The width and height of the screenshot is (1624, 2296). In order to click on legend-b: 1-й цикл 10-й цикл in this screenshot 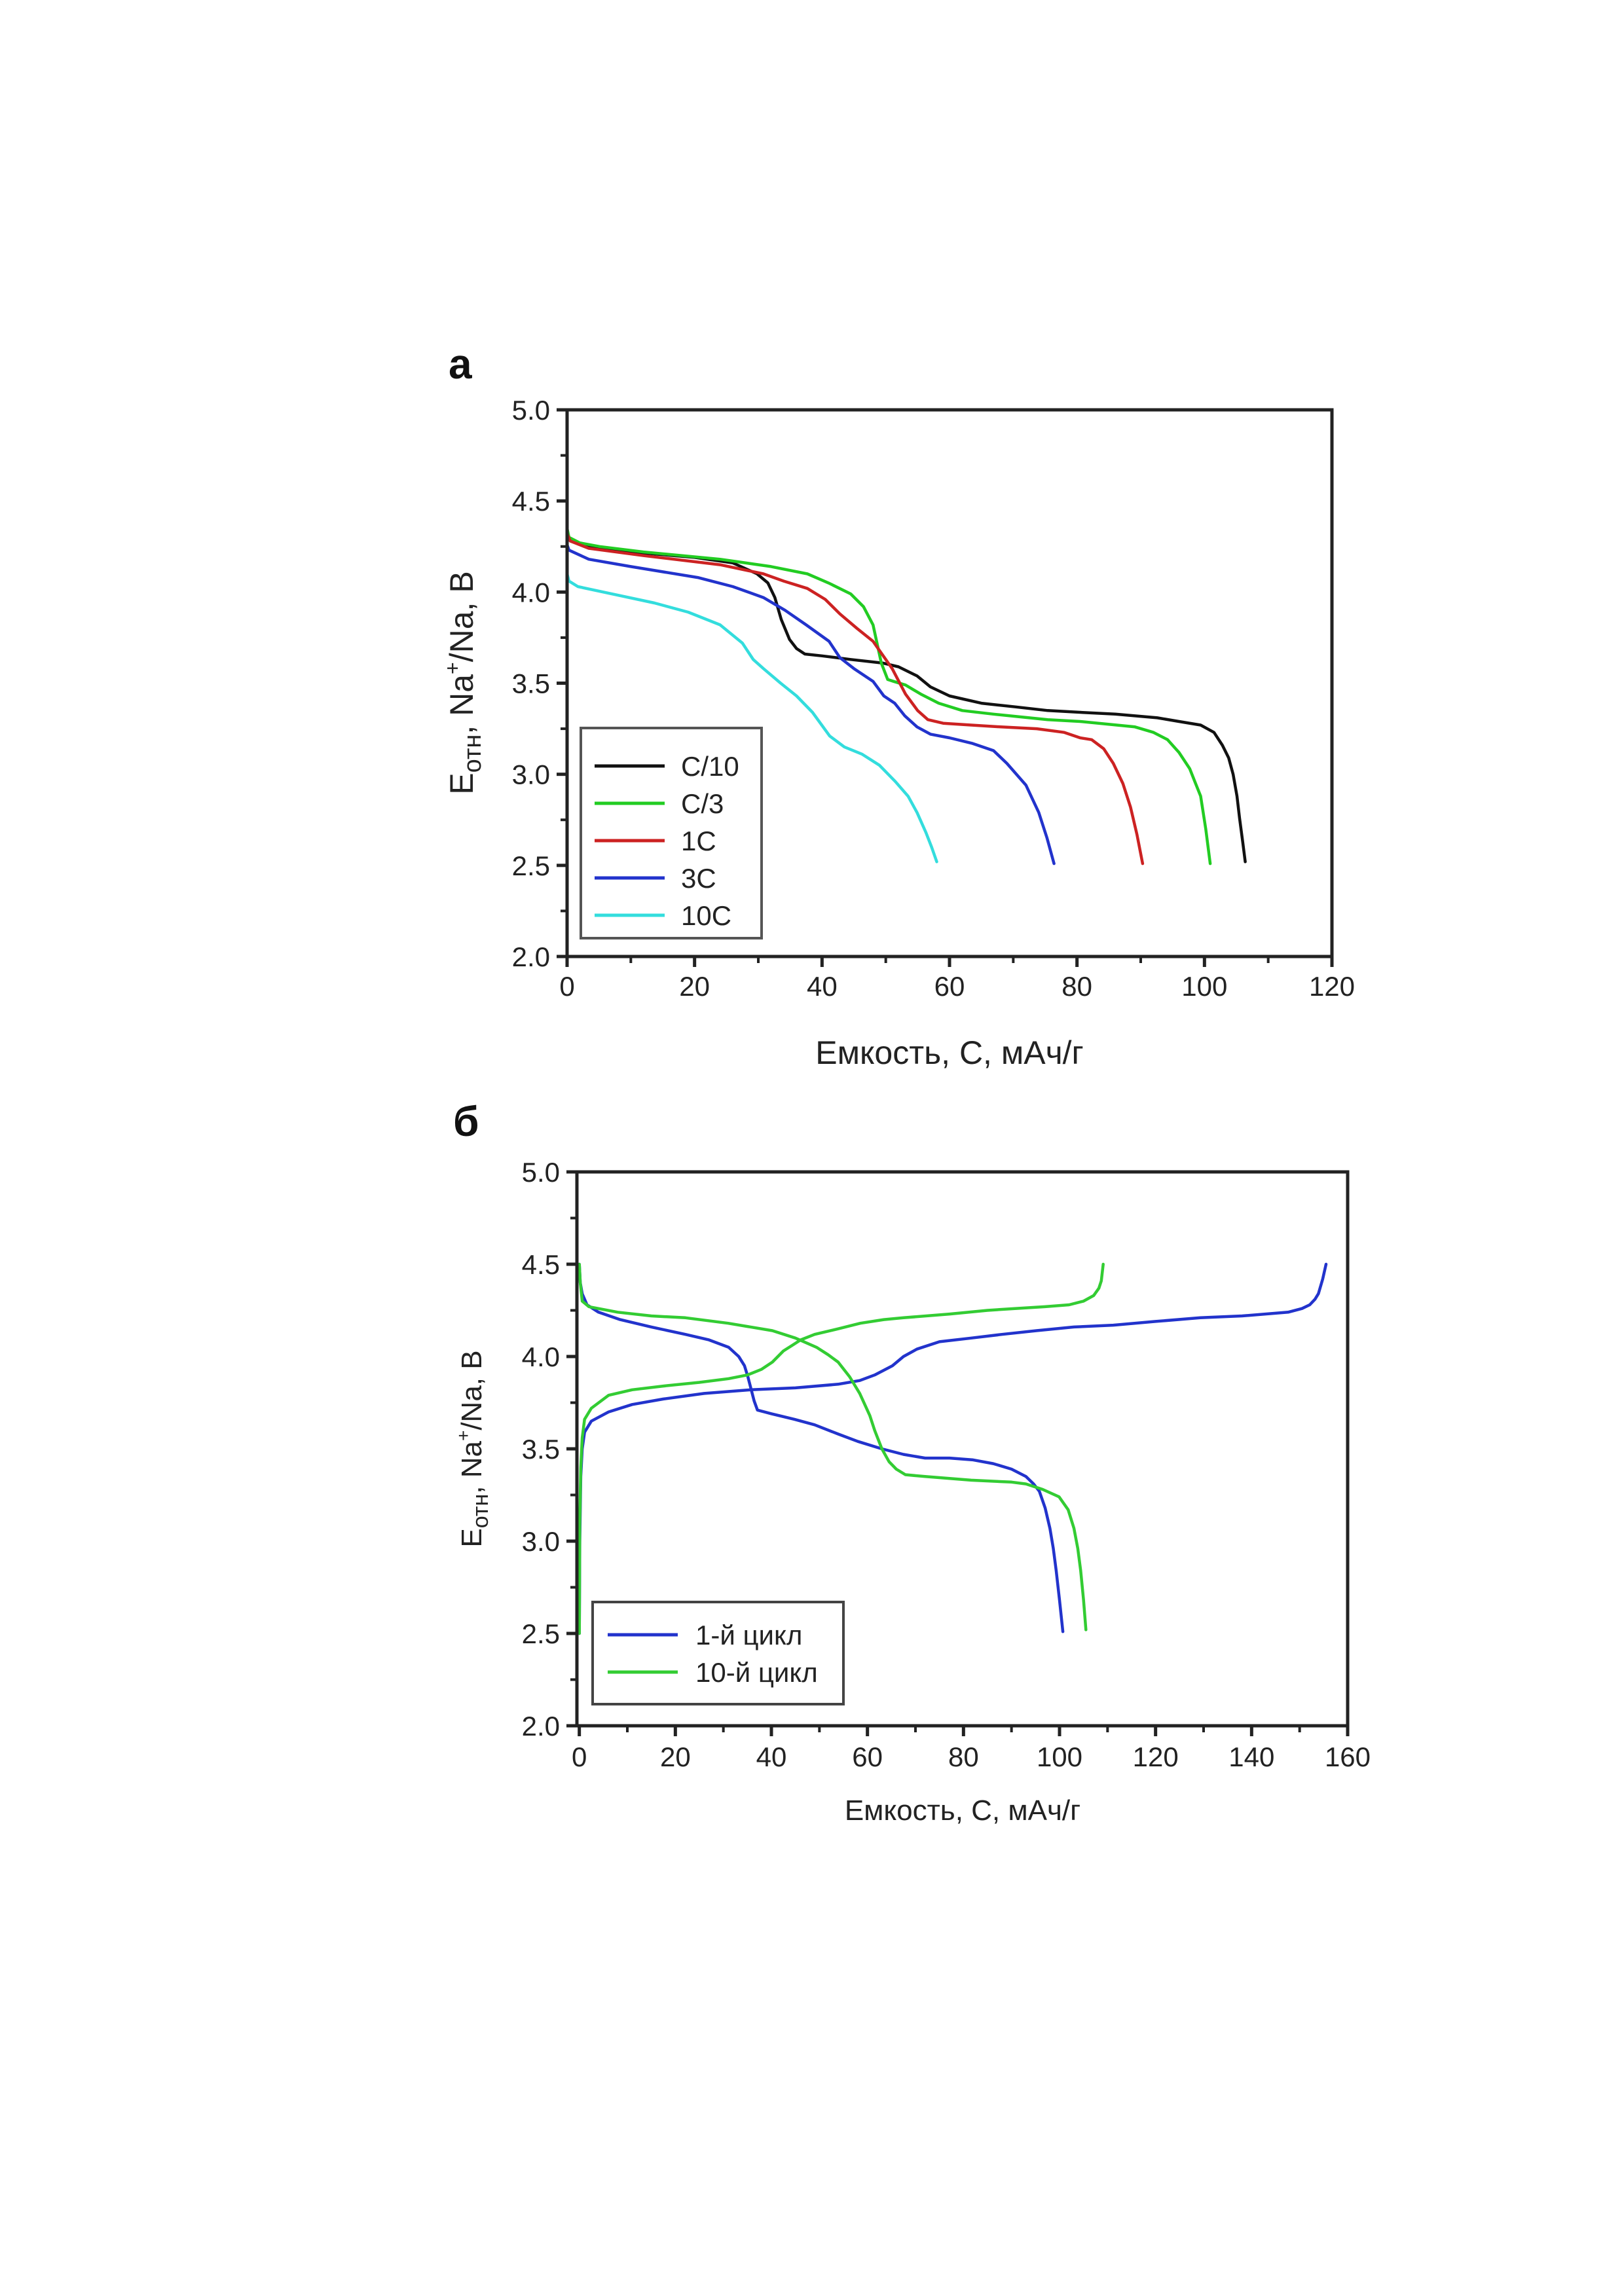, I will do `click(718, 1653)`.